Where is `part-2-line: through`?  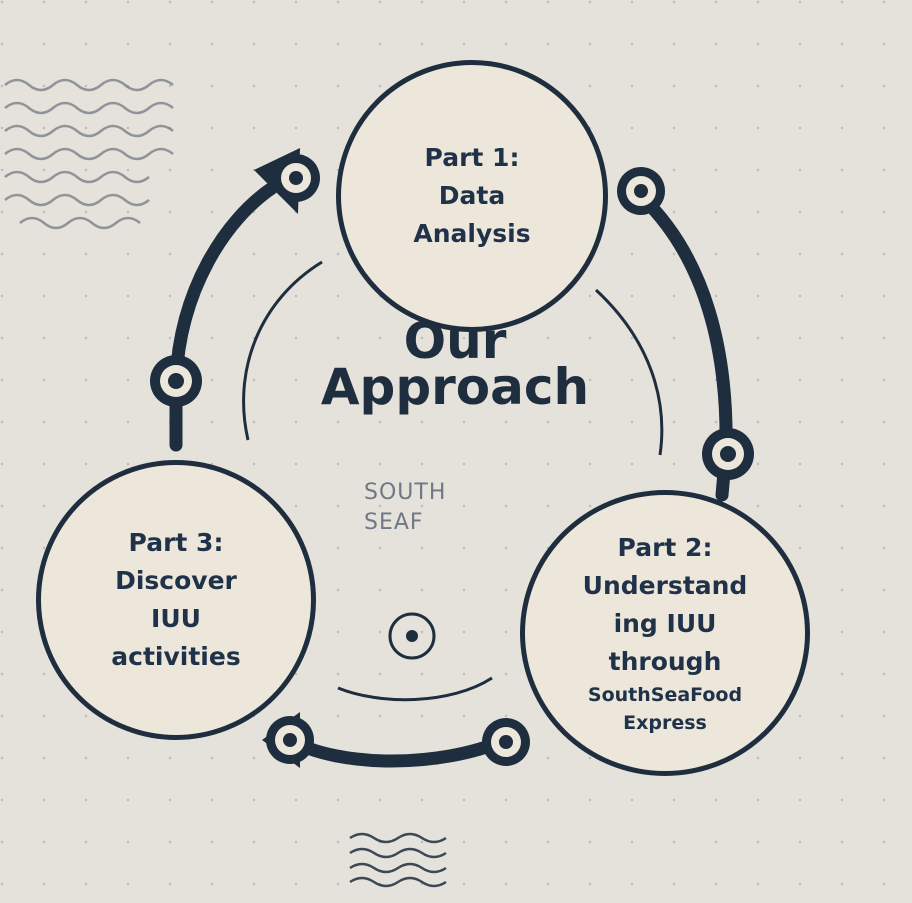
part-2-line: through is located at coordinates (665, 661).